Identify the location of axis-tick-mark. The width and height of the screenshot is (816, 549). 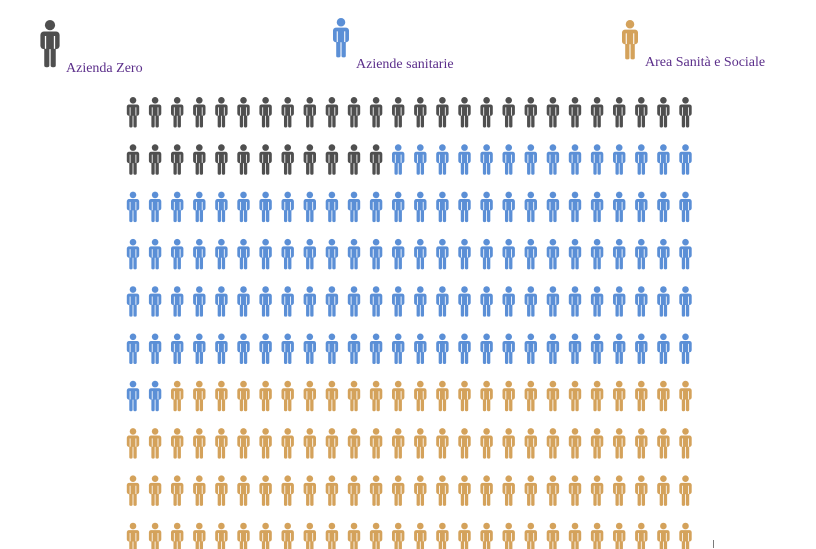
(713, 544).